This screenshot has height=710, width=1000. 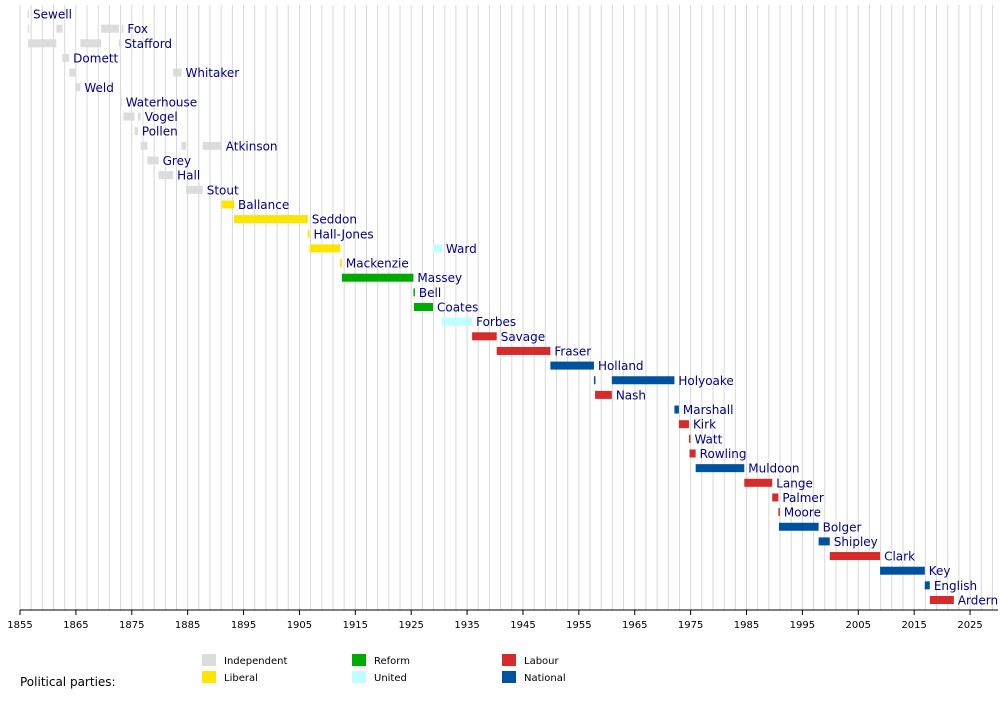 What do you see at coordinates (794, 483) in the screenshot?
I see `pm-label-lange: Lange` at bounding box center [794, 483].